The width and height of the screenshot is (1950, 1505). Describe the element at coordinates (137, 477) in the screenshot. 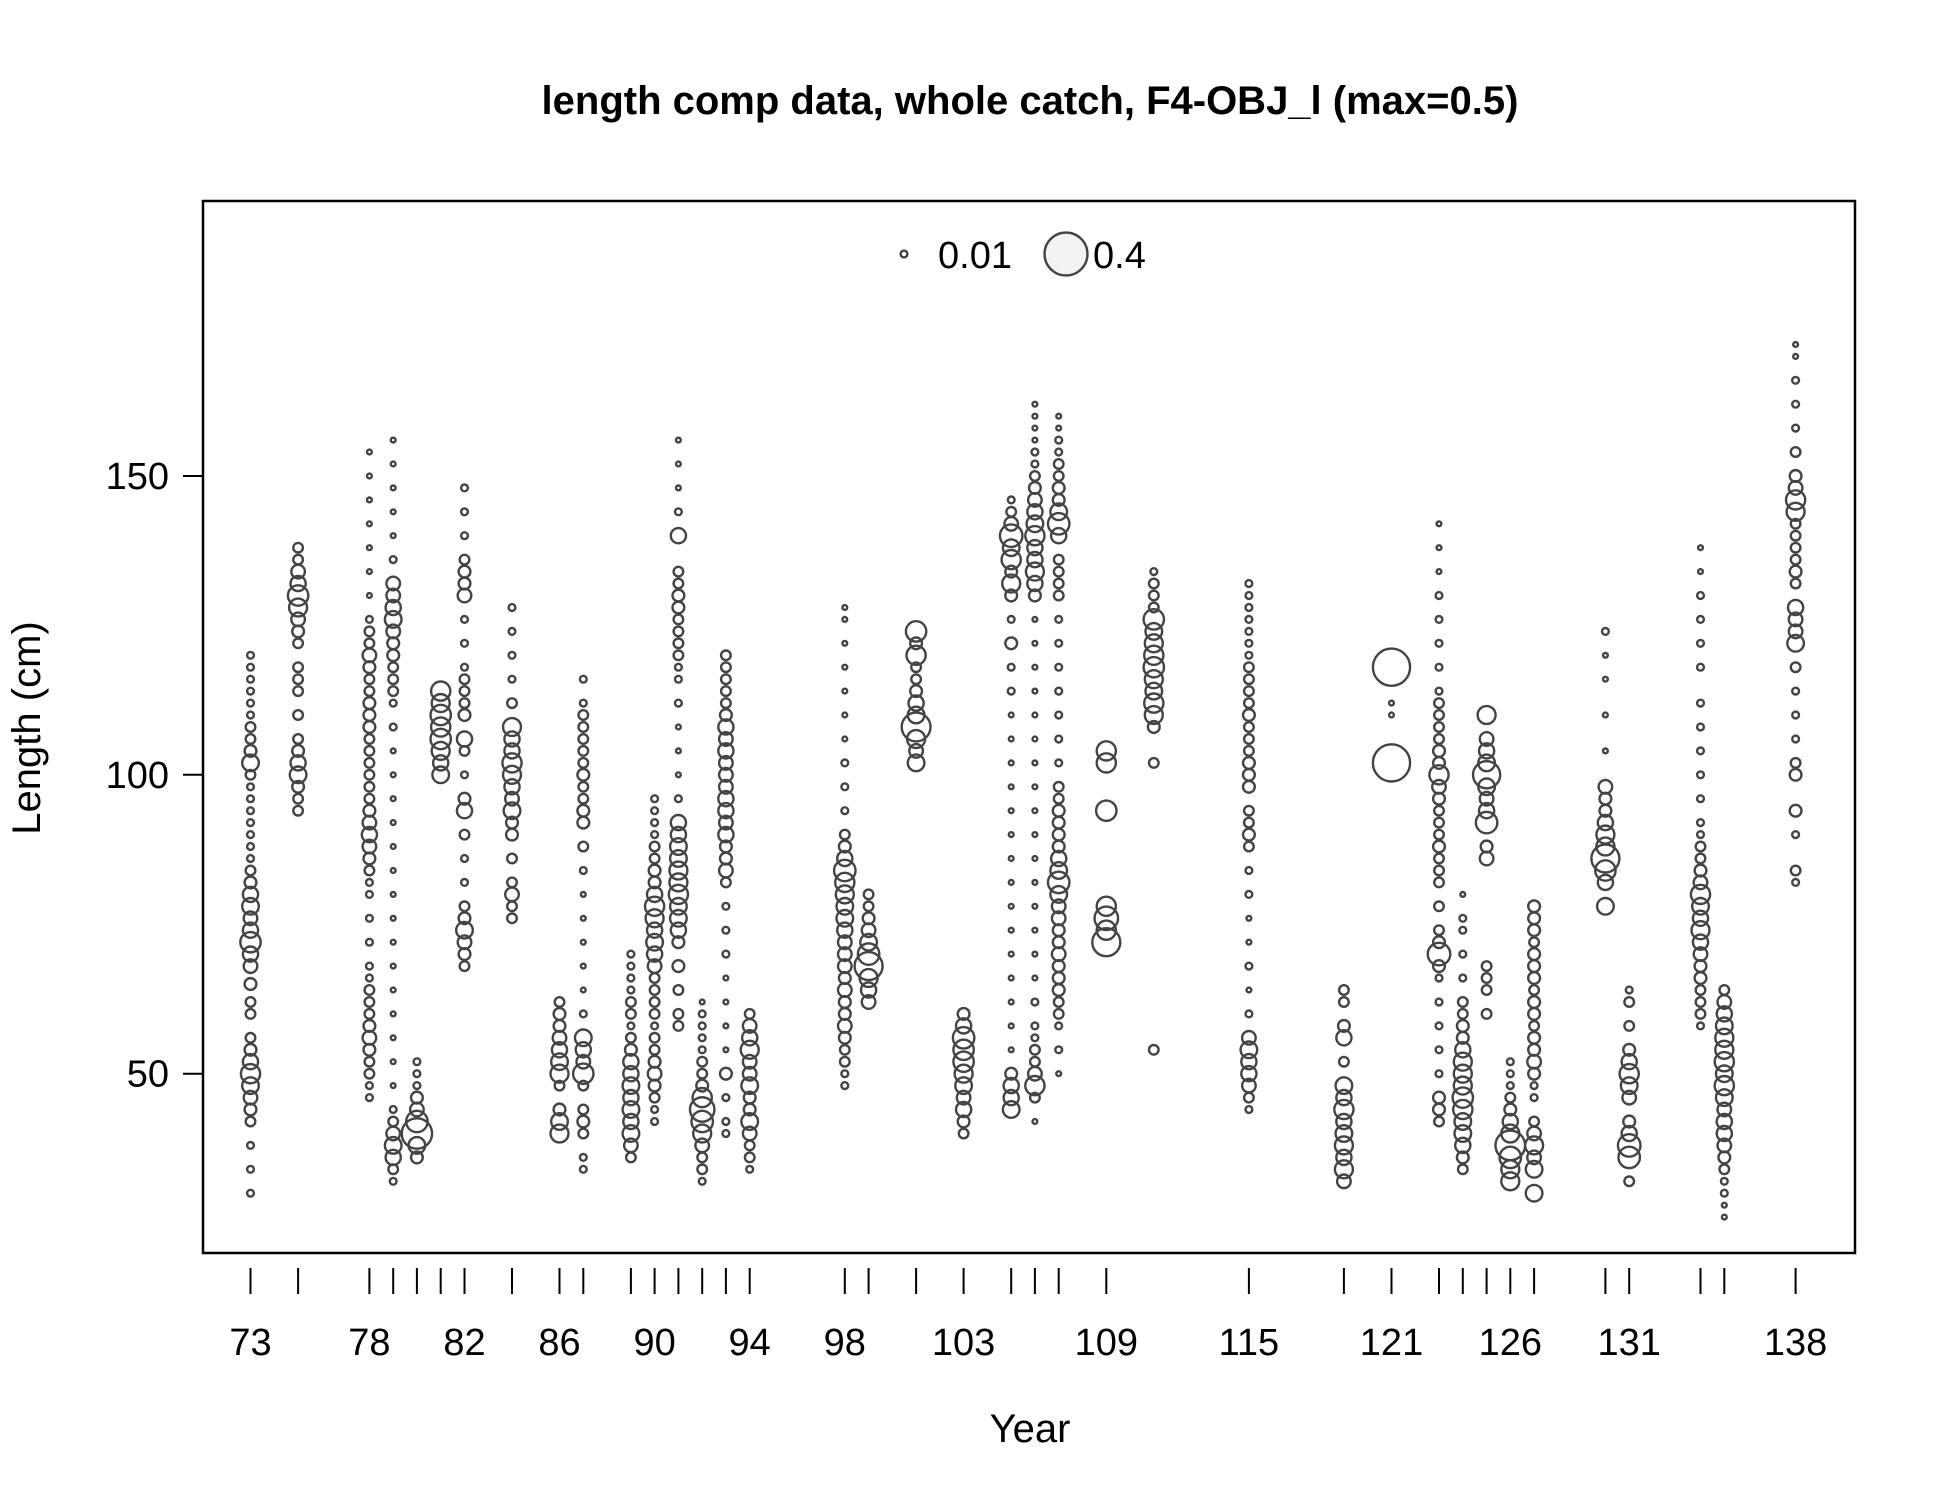

I see `y-tick-label: 150` at that location.